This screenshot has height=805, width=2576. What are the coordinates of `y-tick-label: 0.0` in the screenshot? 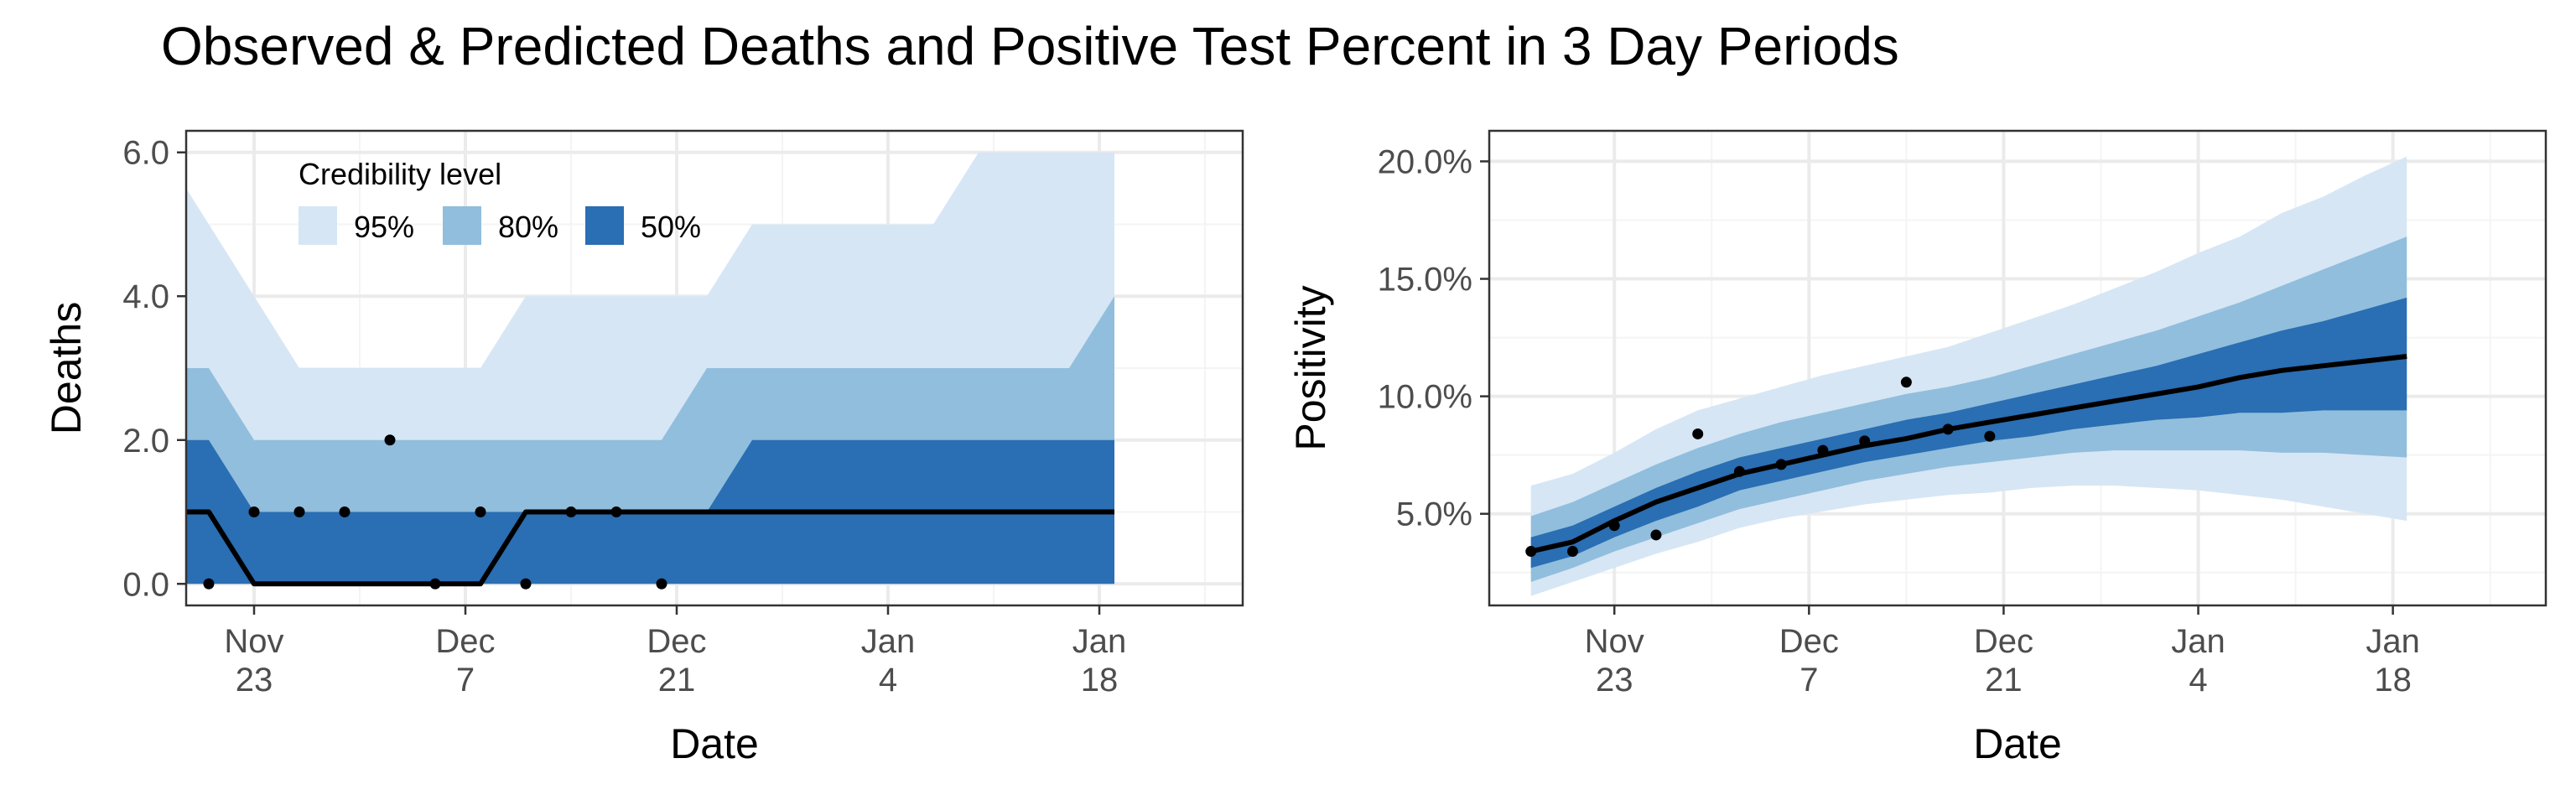 It's located at (145, 584).